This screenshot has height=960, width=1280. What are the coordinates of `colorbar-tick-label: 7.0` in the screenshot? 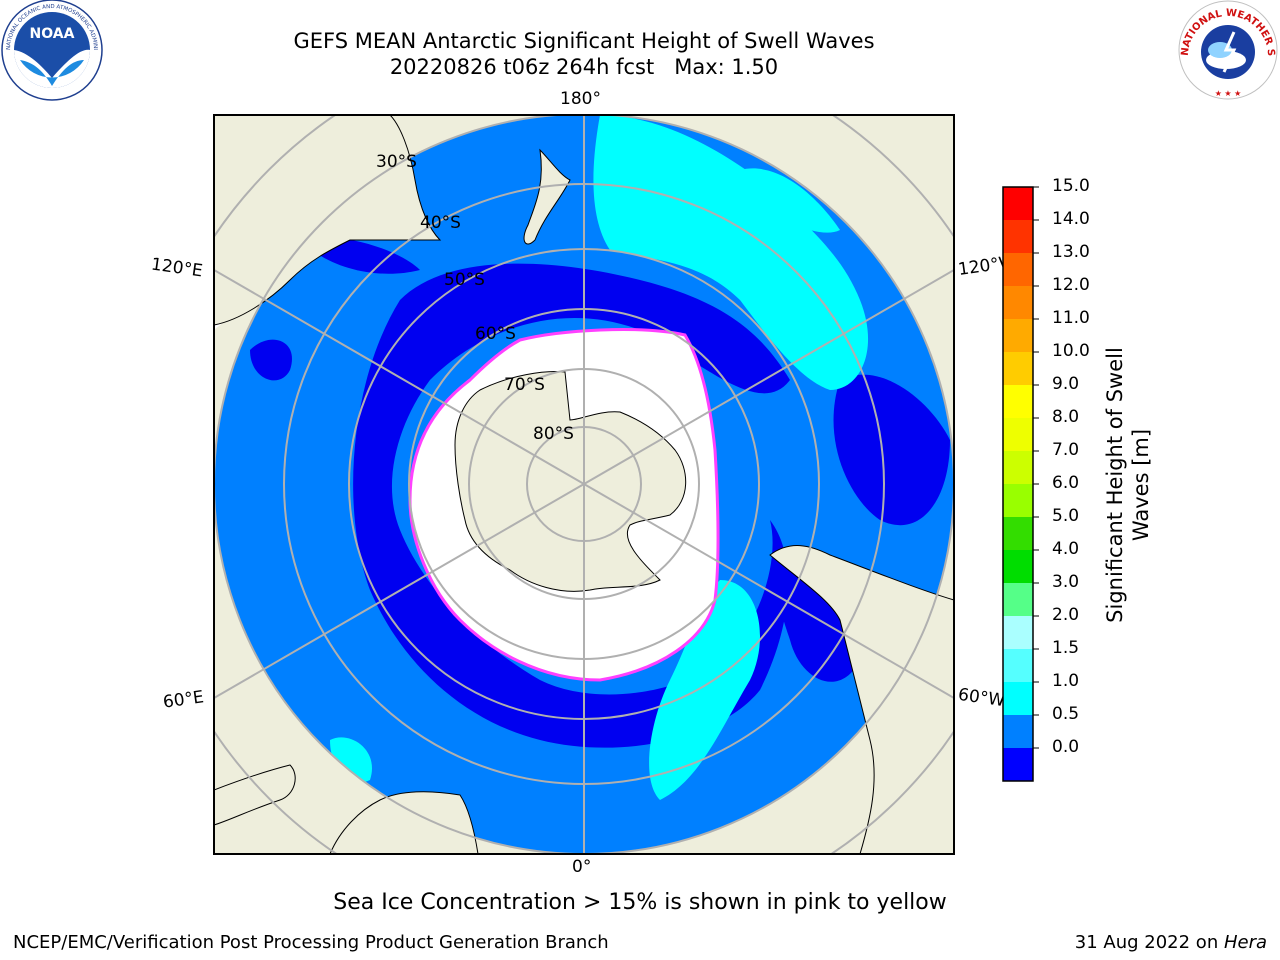 It's located at (1066, 450).